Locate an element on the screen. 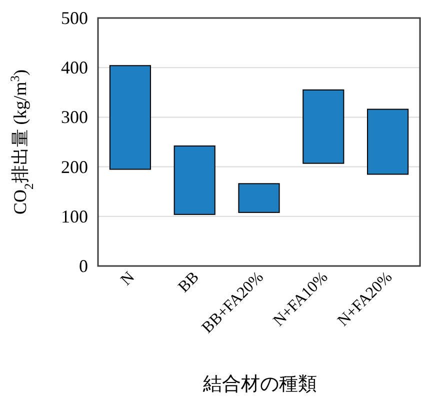 This screenshot has width=421, height=401. y-tick-label: 300 is located at coordinates (74, 117).